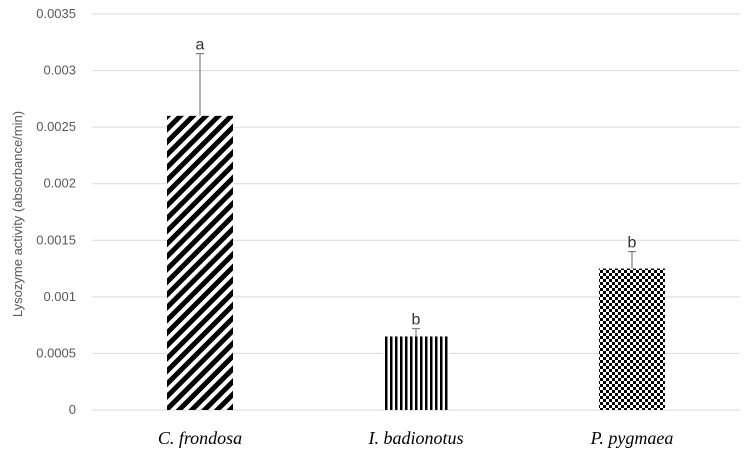 The image size is (750, 449). I want to click on y-tick-label: 0.002, so click(59, 183).